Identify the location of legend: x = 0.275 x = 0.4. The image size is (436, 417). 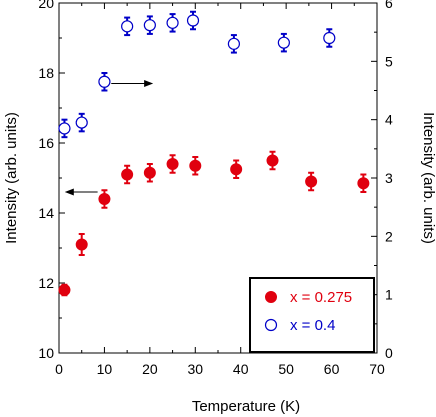
(312, 315).